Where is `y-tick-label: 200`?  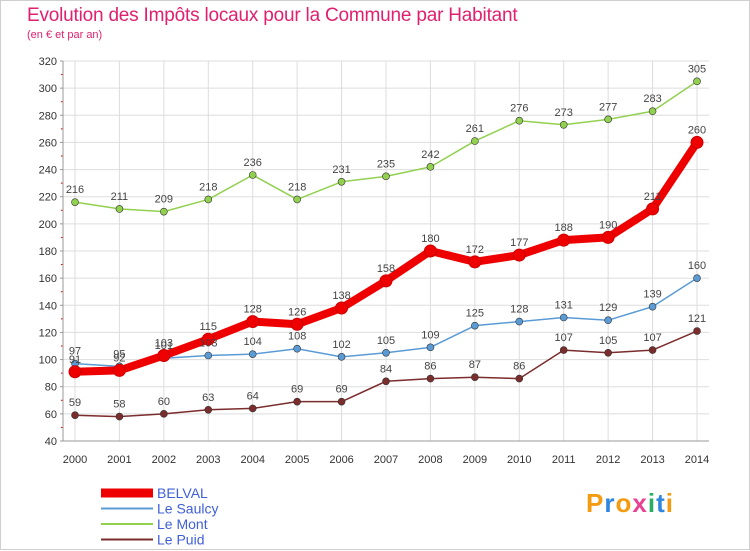 y-tick-label: 200 is located at coordinates (48, 225).